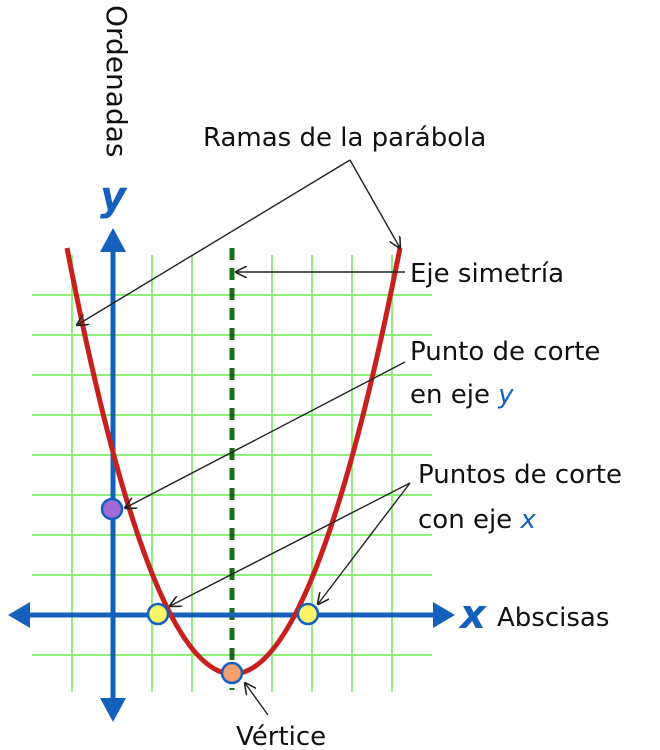 The height and width of the screenshot is (750, 660). What do you see at coordinates (257, 699) in the screenshot?
I see `arrow-vertex` at bounding box center [257, 699].